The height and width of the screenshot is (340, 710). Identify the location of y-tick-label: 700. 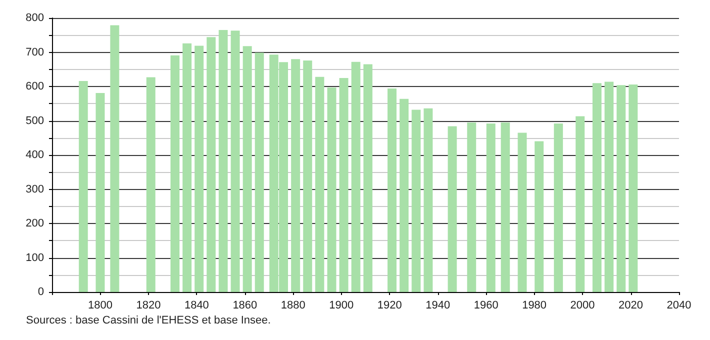
(35, 52).